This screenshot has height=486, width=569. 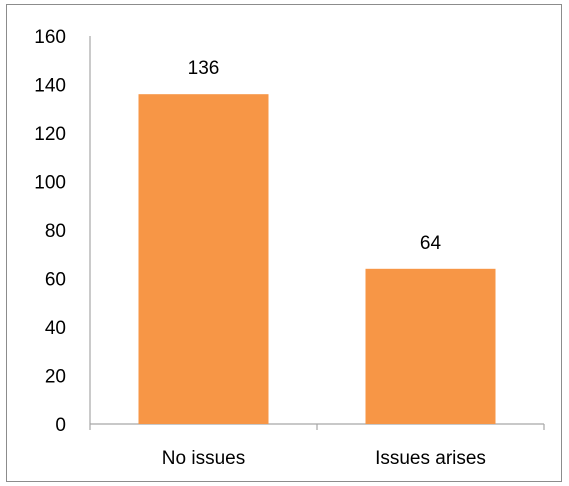 I want to click on y-tick-label-140: 140, so click(x=50, y=86).